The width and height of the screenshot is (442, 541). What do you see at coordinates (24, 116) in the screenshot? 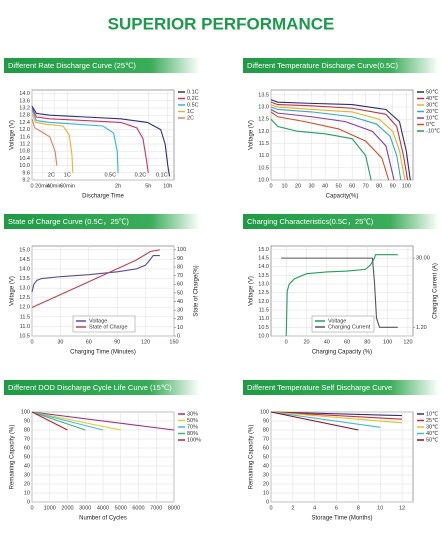
I see `y-tick-label: 12.8` at bounding box center [24, 116].